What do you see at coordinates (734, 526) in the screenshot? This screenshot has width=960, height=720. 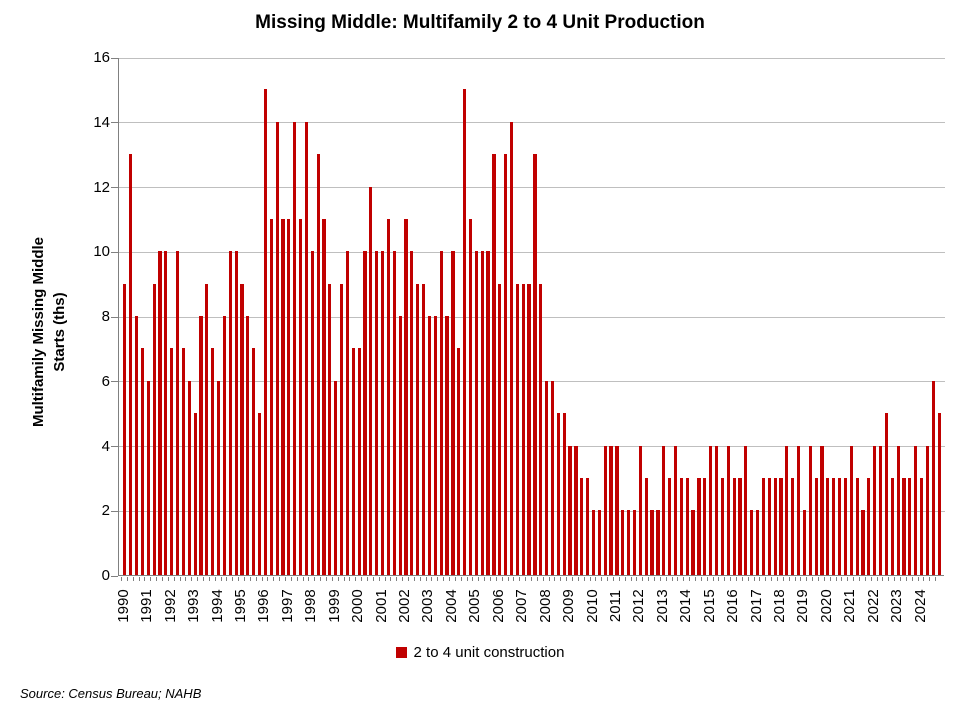 I see `bar-2016Q1` at bounding box center [734, 526].